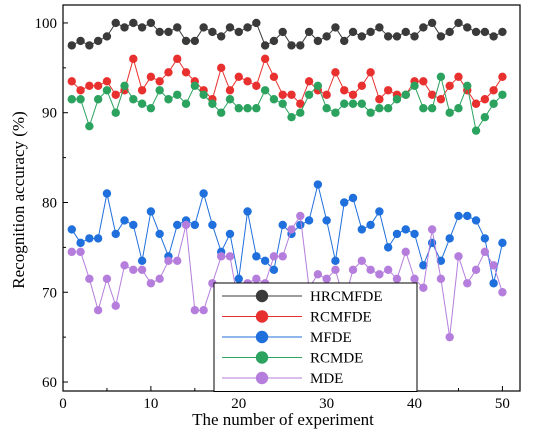  Describe the element at coordinates (283, 419) in the screenshot. I see `x-axis-label: The number of experiment` at that location.